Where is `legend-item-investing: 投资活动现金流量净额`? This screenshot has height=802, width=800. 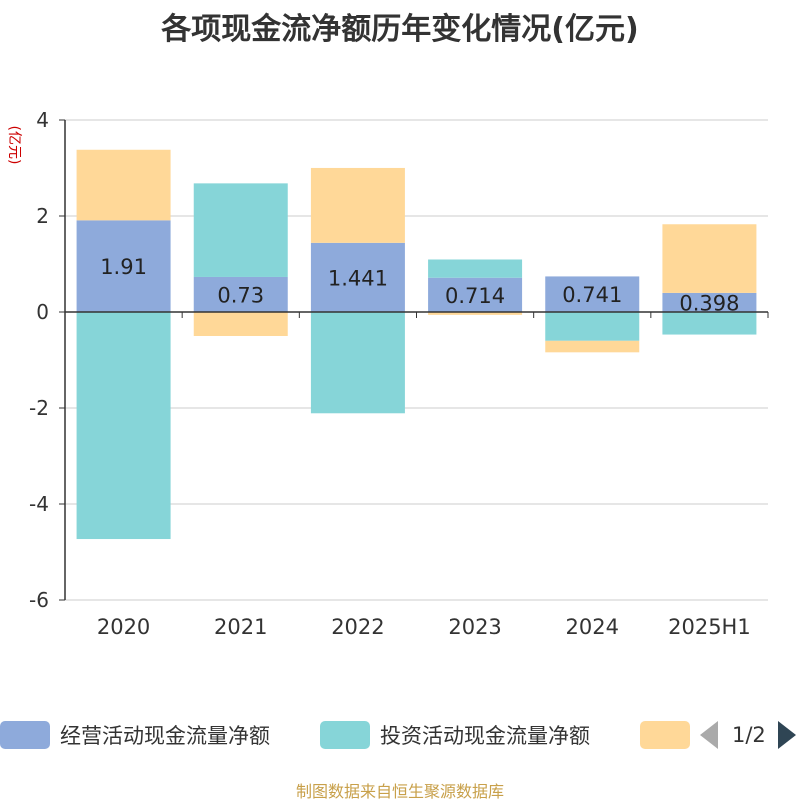
legend-item-investing: 投资活动现金流量净额 is located at coordinates (455, 735).